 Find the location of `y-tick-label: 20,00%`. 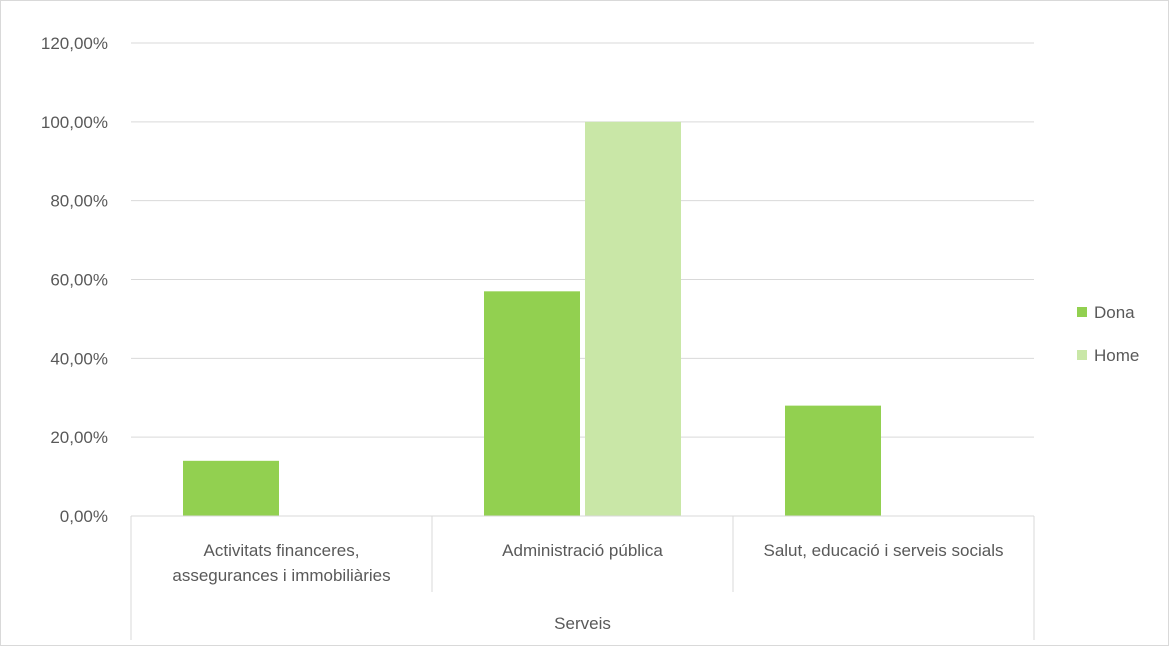

y-tick-label: 20,00% is located at coordinates (79, 437).